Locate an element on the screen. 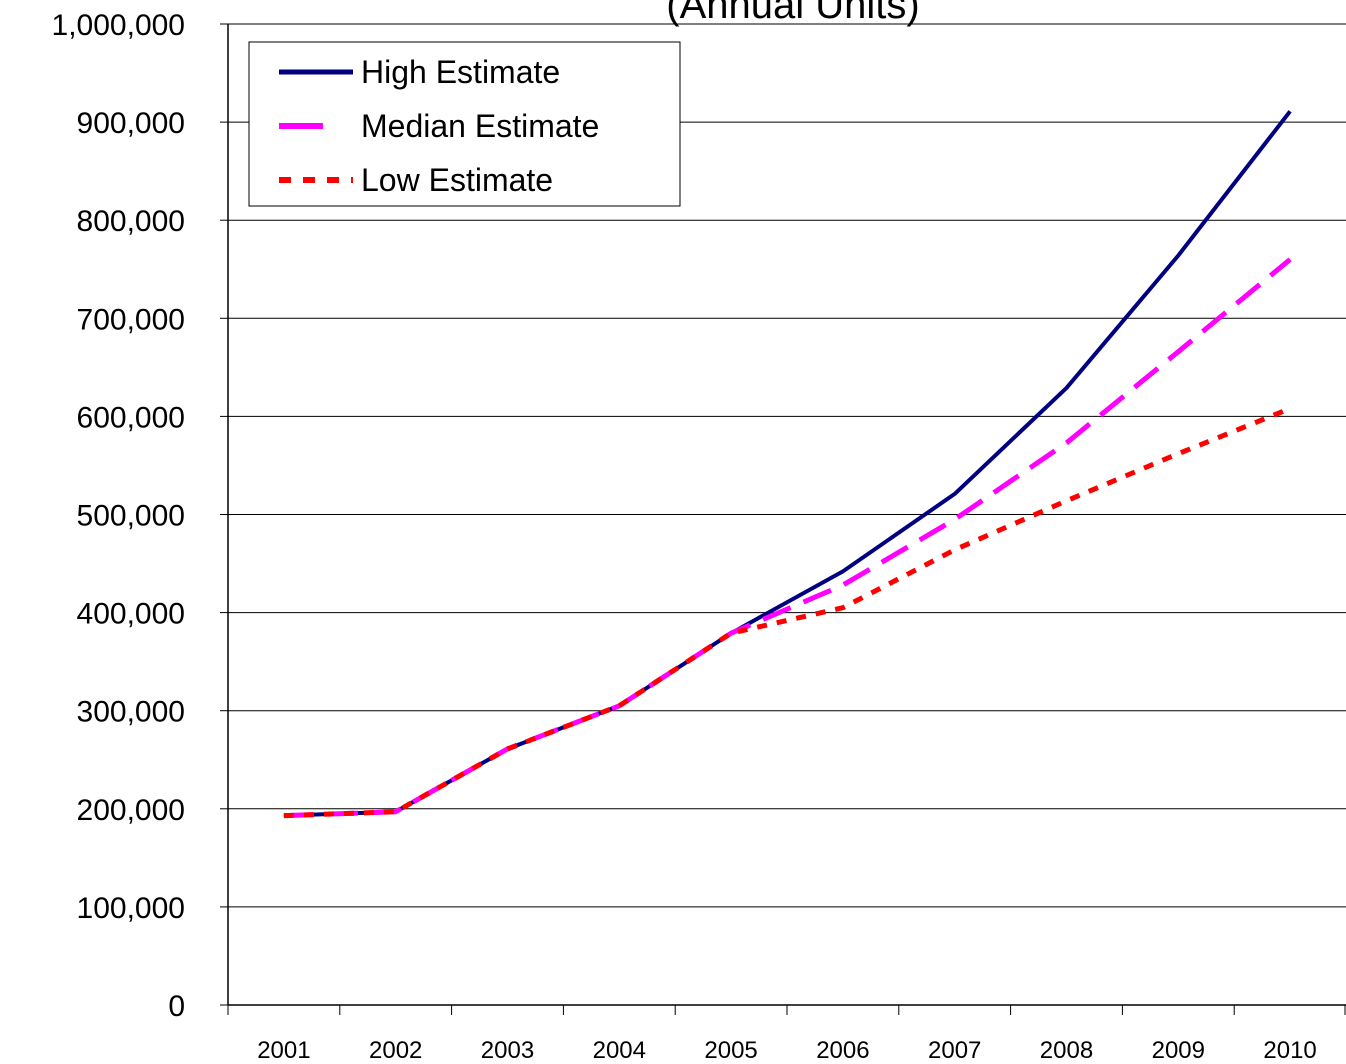 Image resolution: width=1346 pixels, height=1064 pixels. y-tick-label: 900,000 is located at coordinates (131, 123).